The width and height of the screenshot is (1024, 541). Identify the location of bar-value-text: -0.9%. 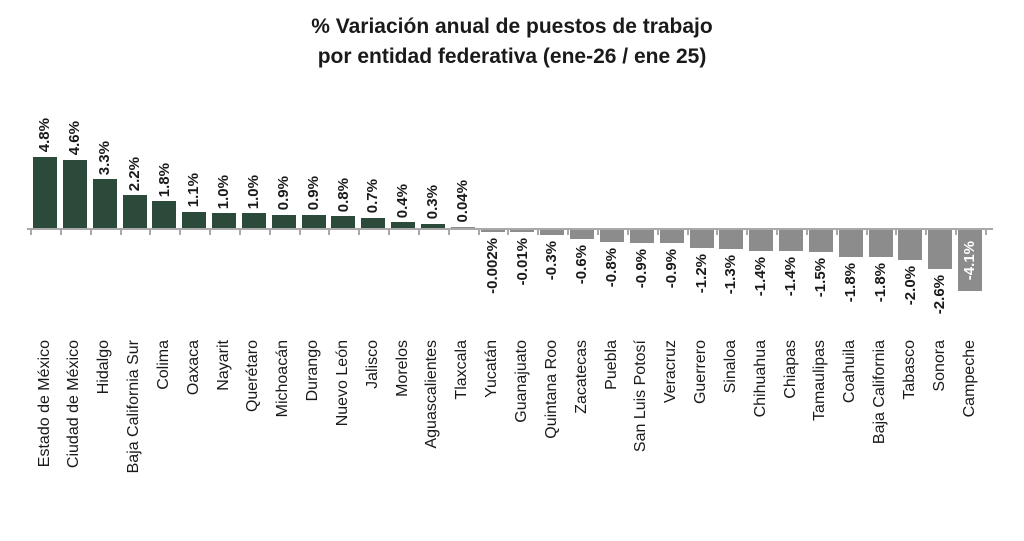
(671, 269).